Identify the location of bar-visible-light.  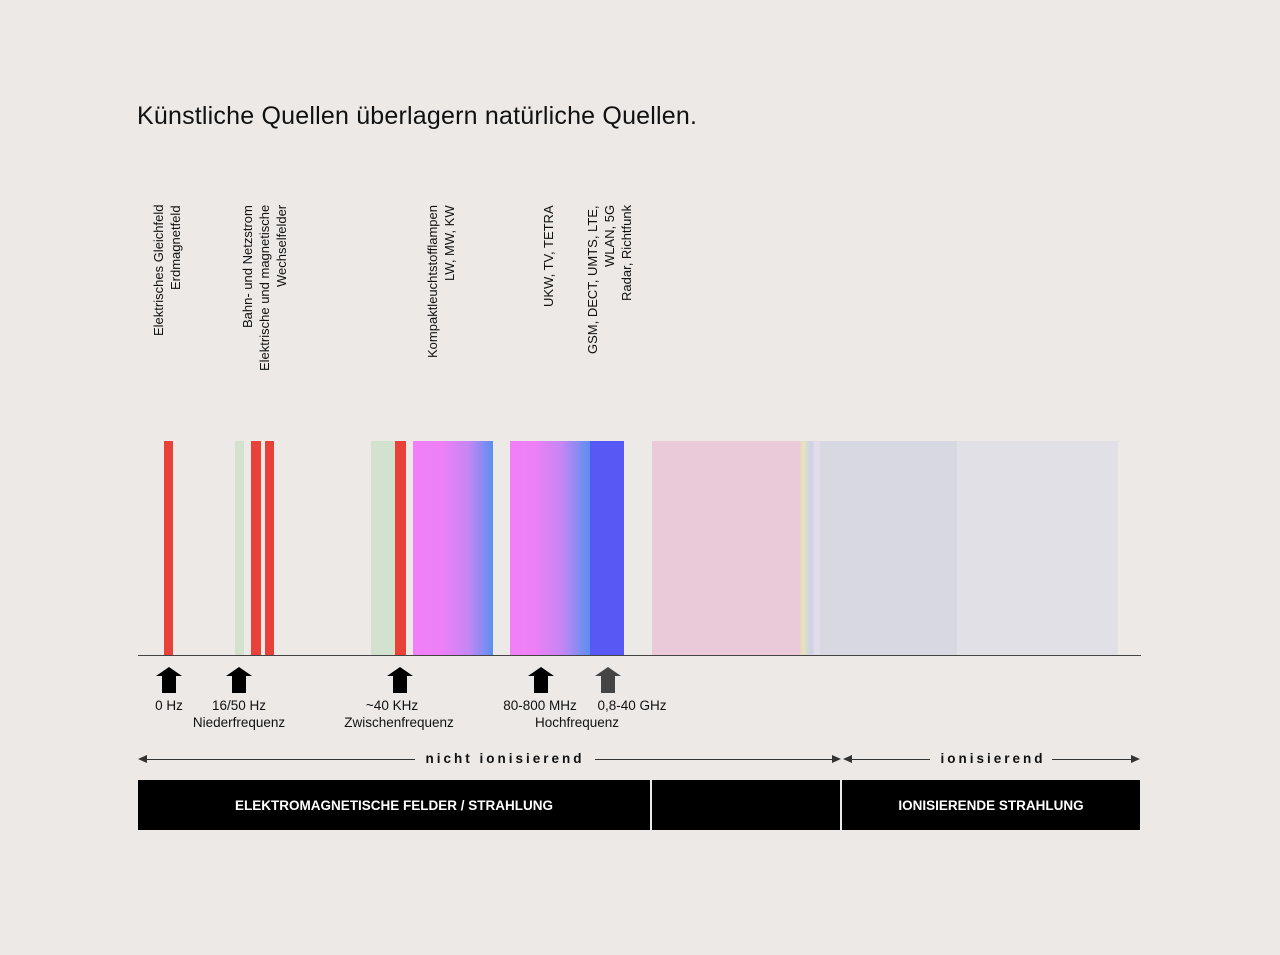
(807, 548).